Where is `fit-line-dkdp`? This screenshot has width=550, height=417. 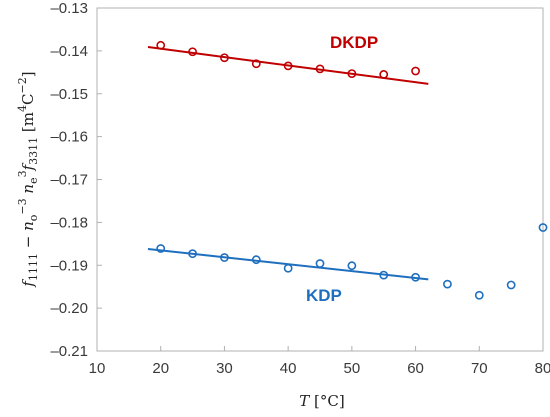 fit-line-dkdp is located at coordinates (288, 65).